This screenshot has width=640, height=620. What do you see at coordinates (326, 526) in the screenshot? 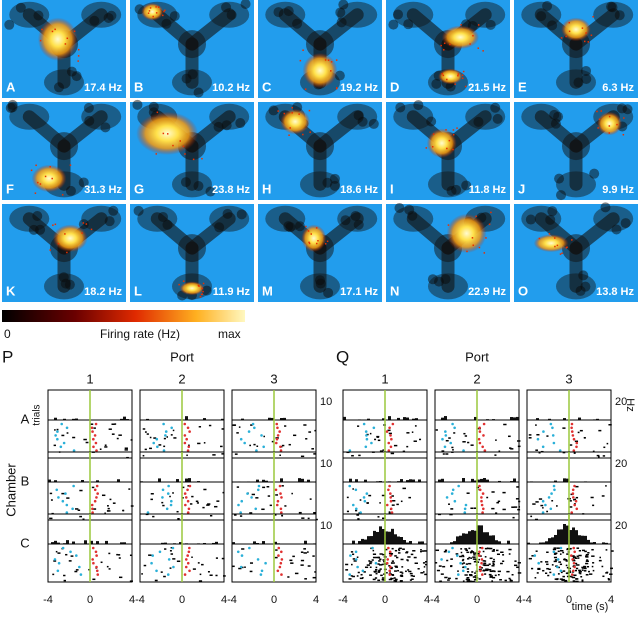
I see `y-tick-label: 10` at bounding box center [326, 526].